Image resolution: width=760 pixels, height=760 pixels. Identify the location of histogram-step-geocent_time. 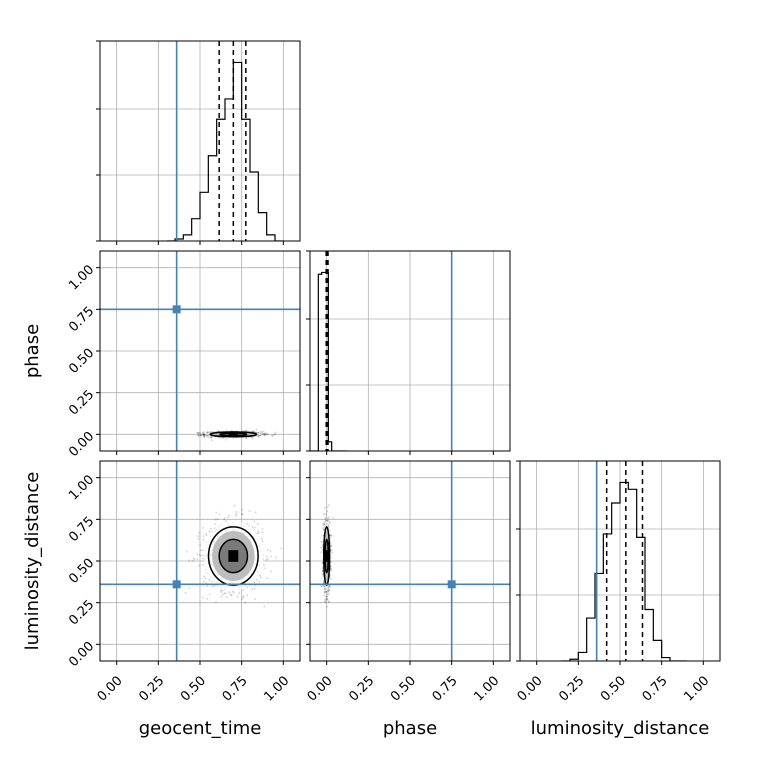
(225, 151).